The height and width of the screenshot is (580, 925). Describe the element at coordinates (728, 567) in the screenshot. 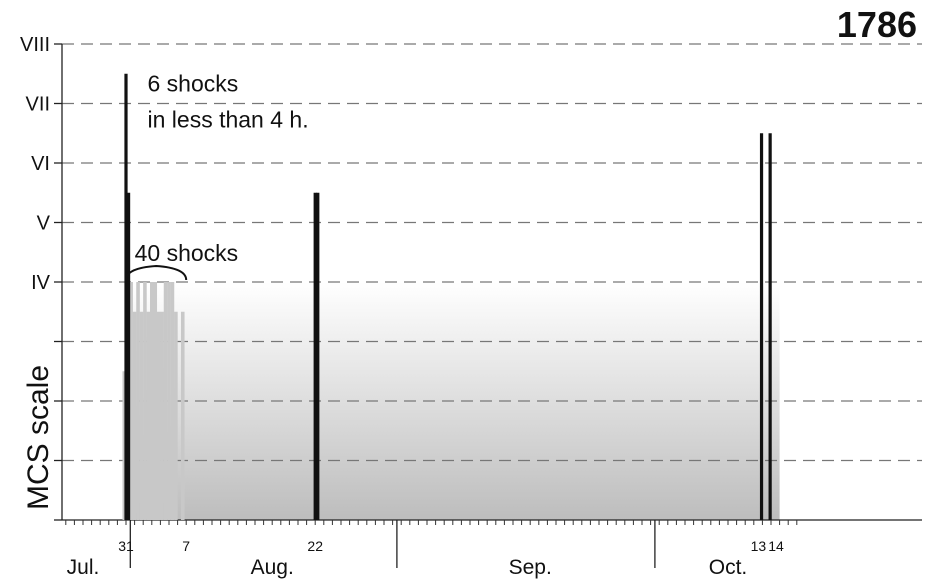

I see `month-label: Oct.` at that location.